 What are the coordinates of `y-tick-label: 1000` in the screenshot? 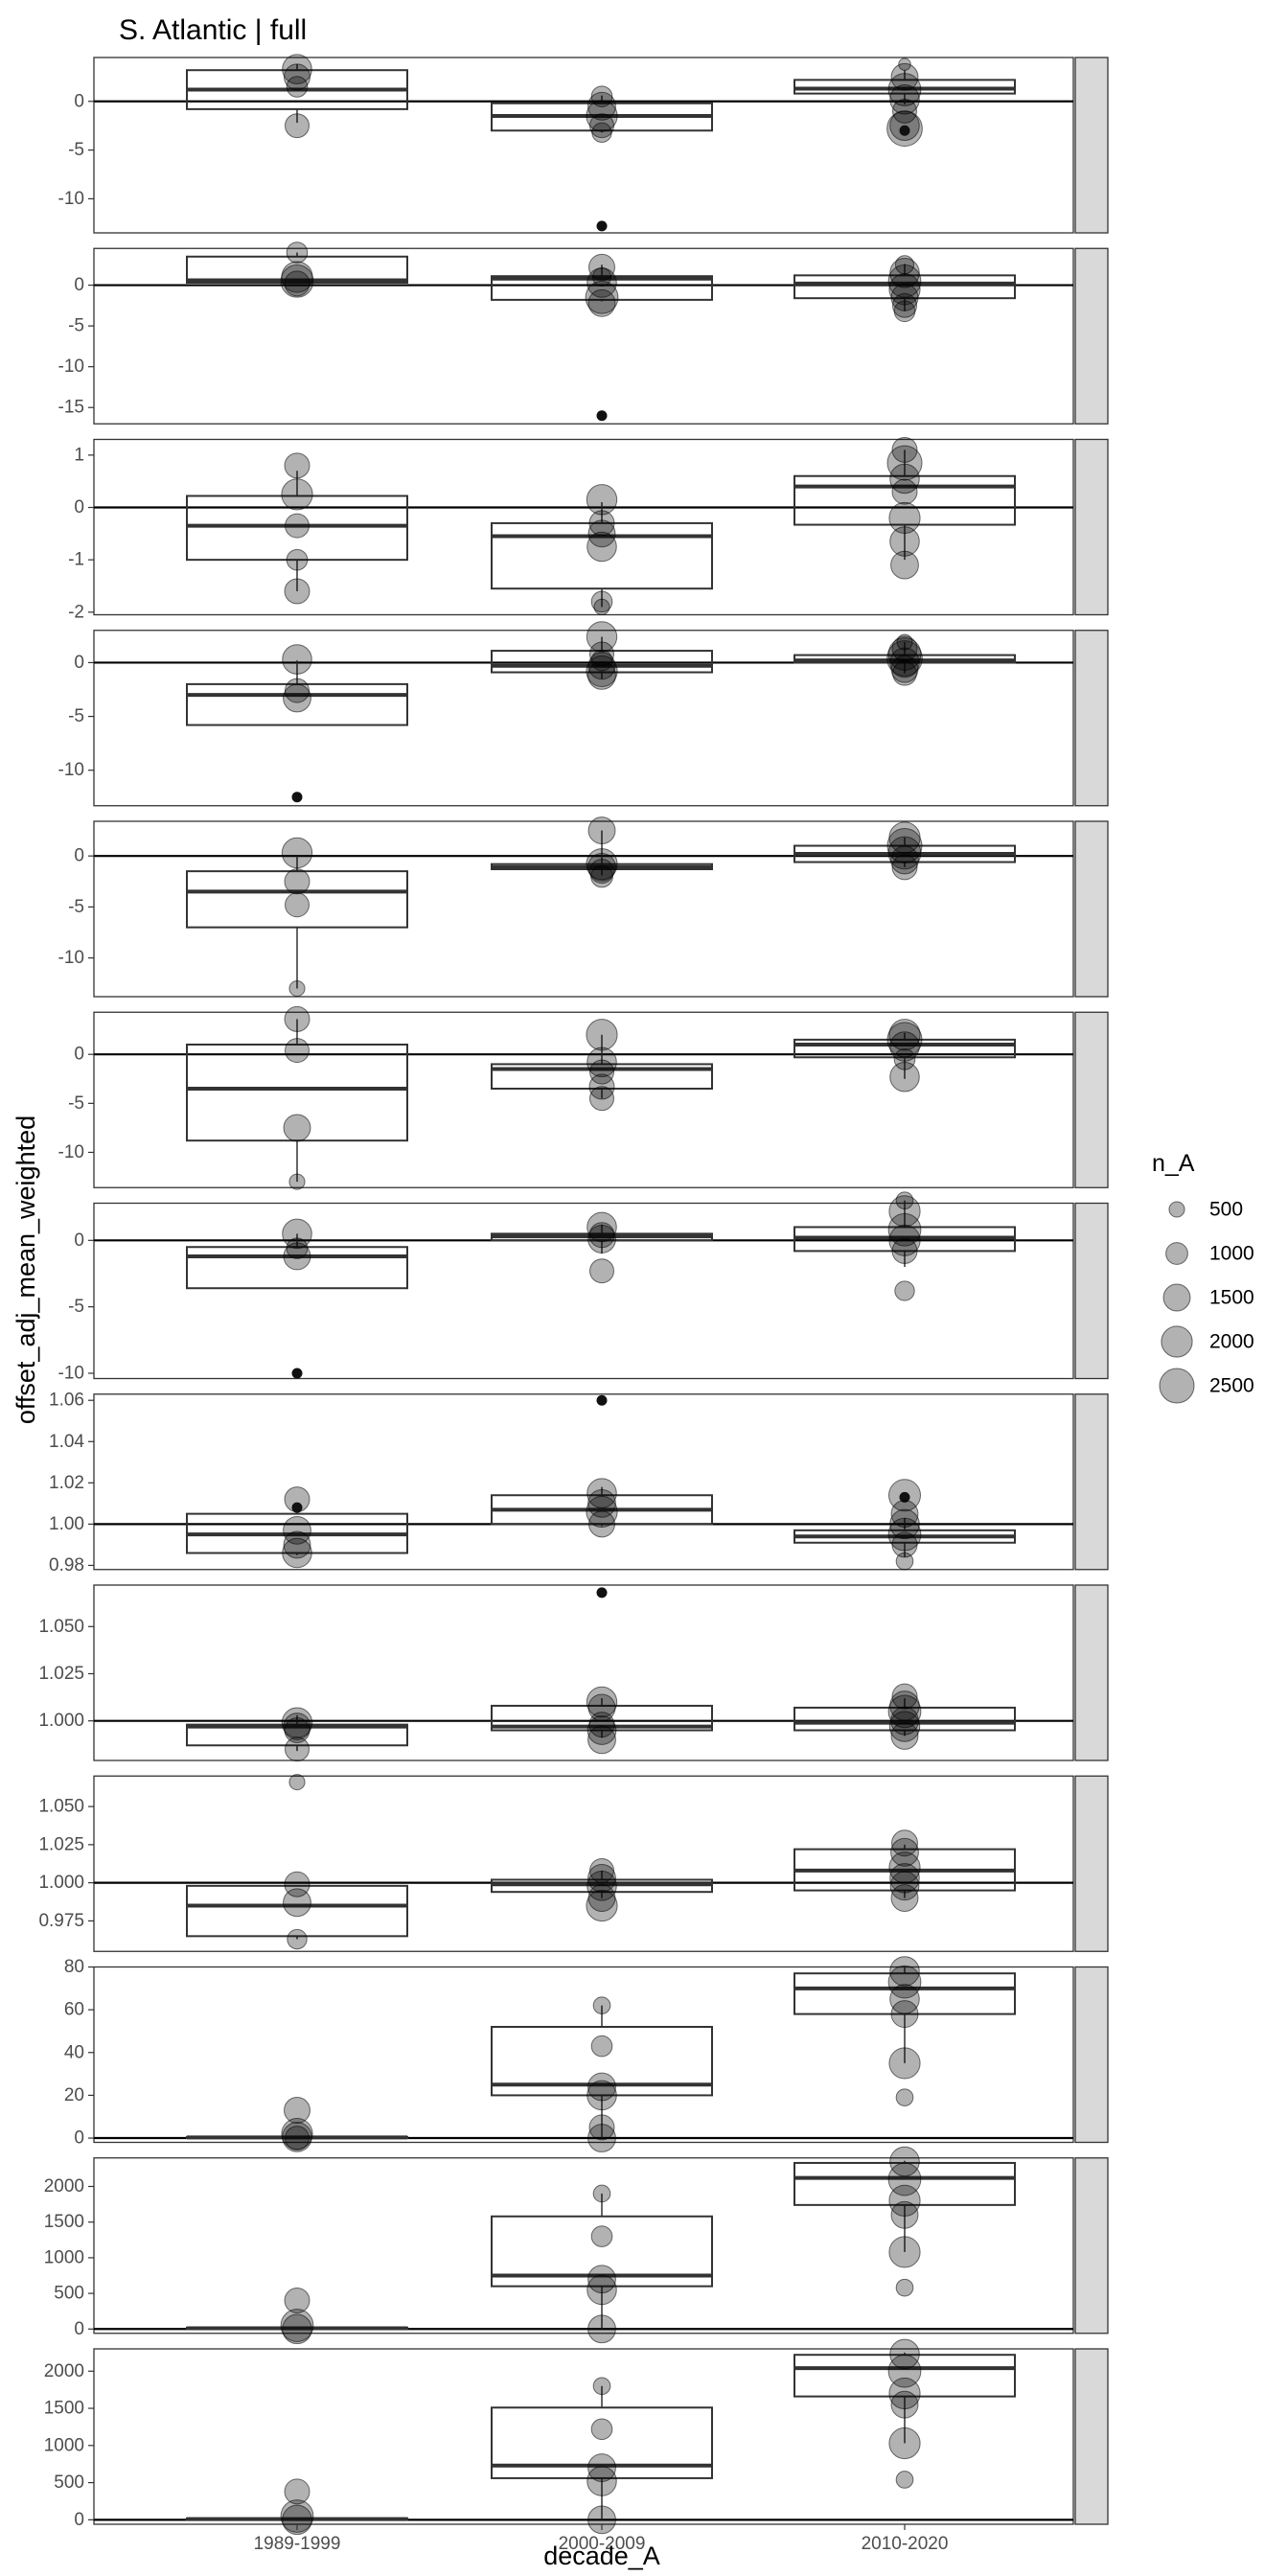 It's located at (64, 2445).